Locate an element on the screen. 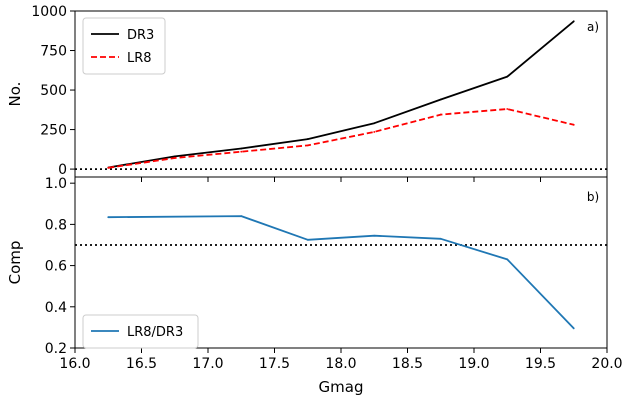 This screenshot has width=625, height=399. panel-a-y-tick-label: 750 is located at coordinates (53, 52).